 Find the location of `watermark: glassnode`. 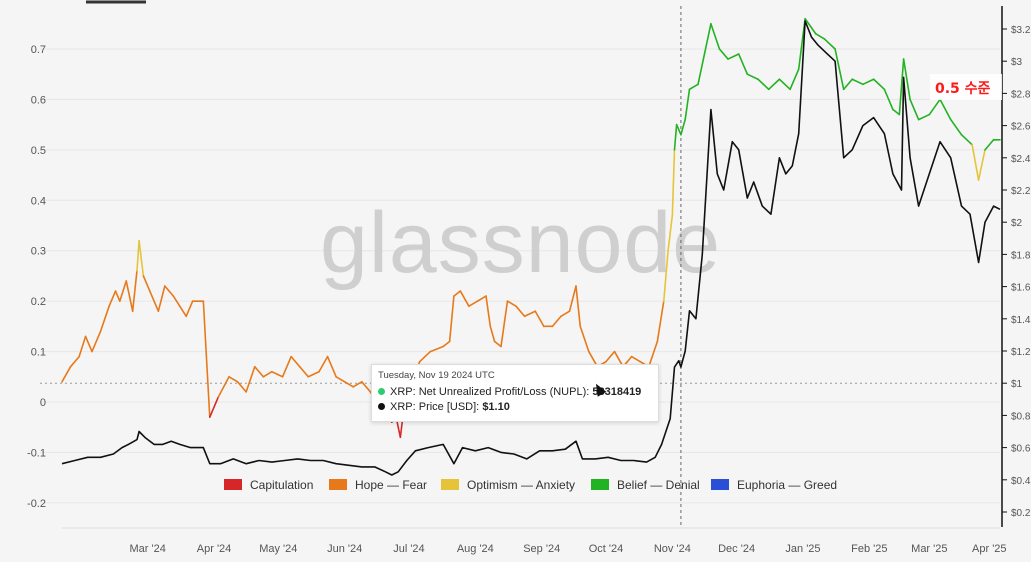

watermark: glassnode is located at coordinates (520, 243).